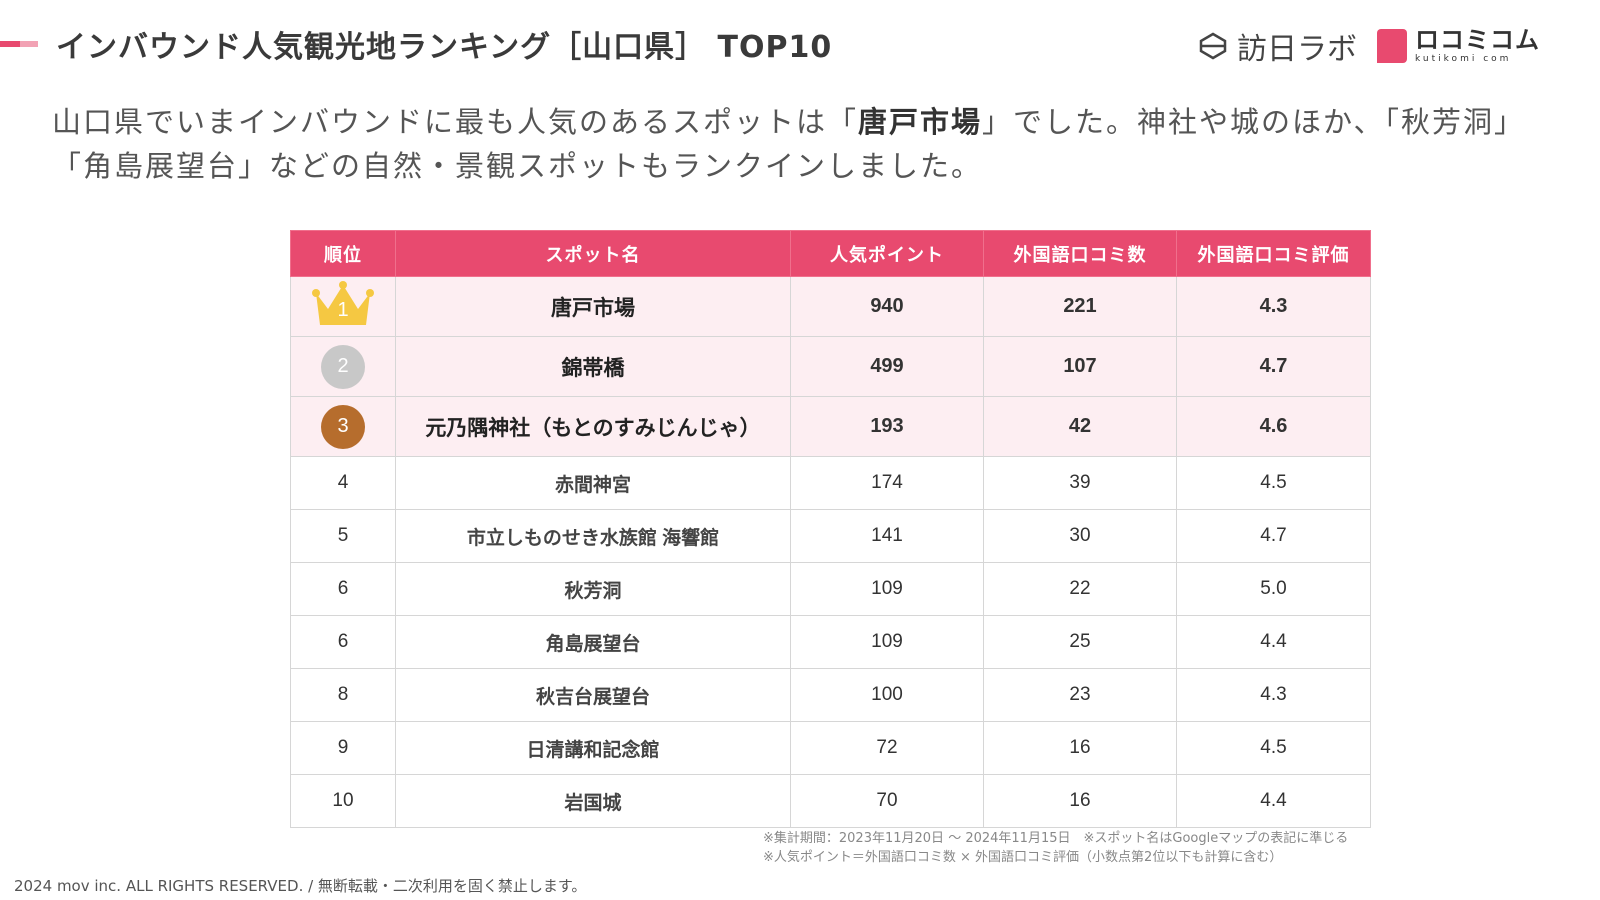  Describe the element at coordinates (1080, 366) in the screenshot. I see `review-count: 107` at that location.